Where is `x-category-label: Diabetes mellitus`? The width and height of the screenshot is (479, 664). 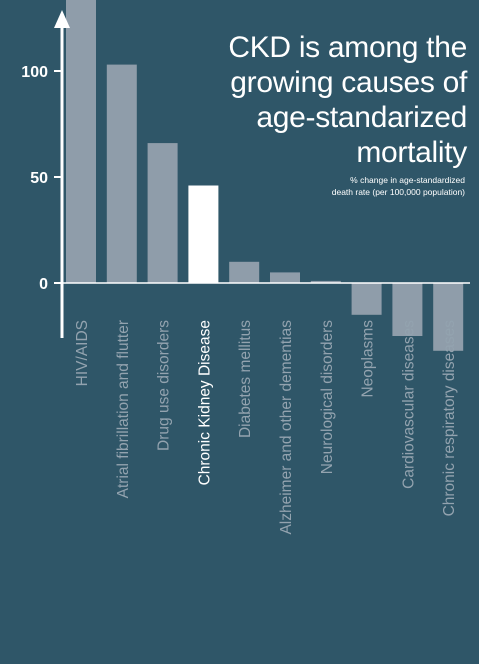 x-category-label: Diabetes mellitus is located at coordinates (245, 379).